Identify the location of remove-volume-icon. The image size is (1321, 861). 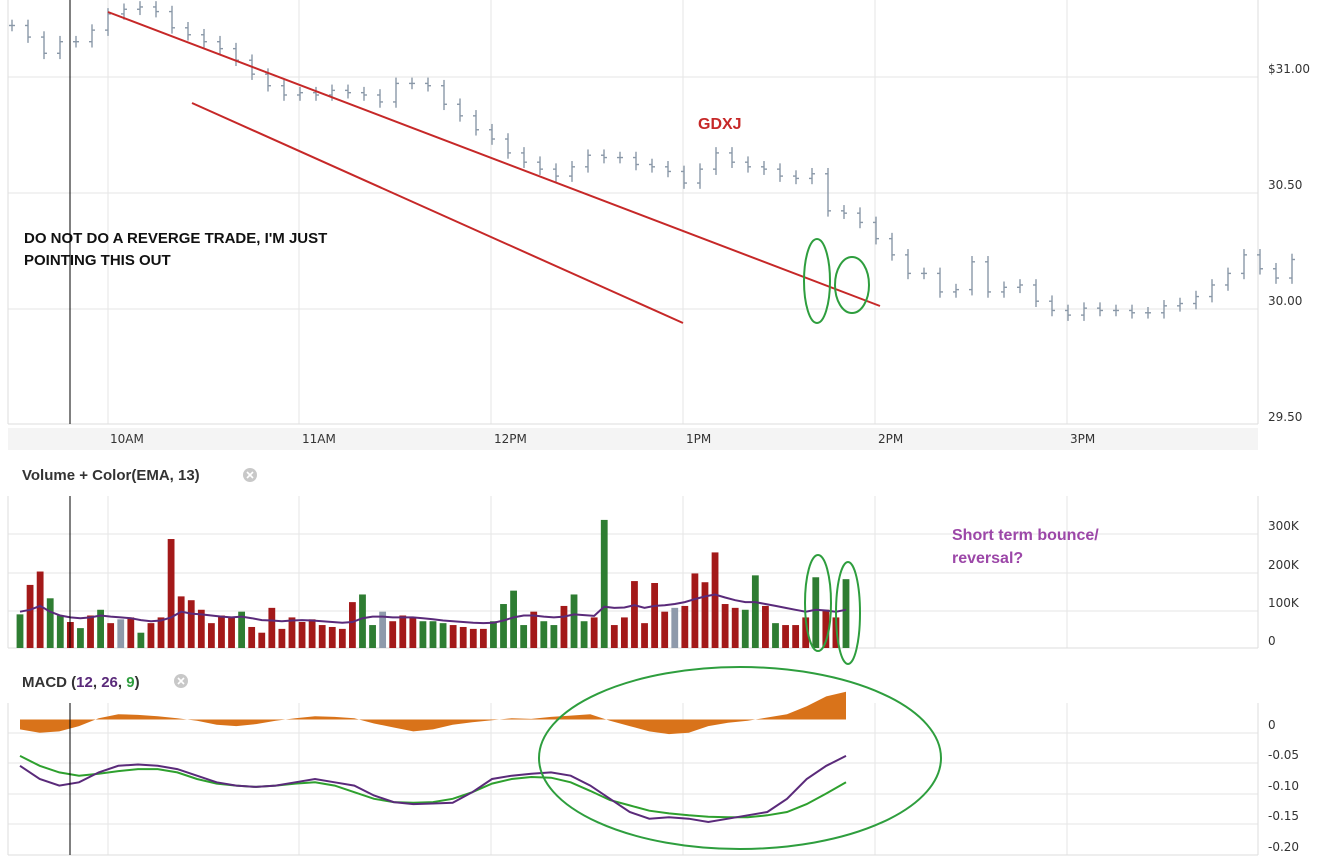
(250, 475).